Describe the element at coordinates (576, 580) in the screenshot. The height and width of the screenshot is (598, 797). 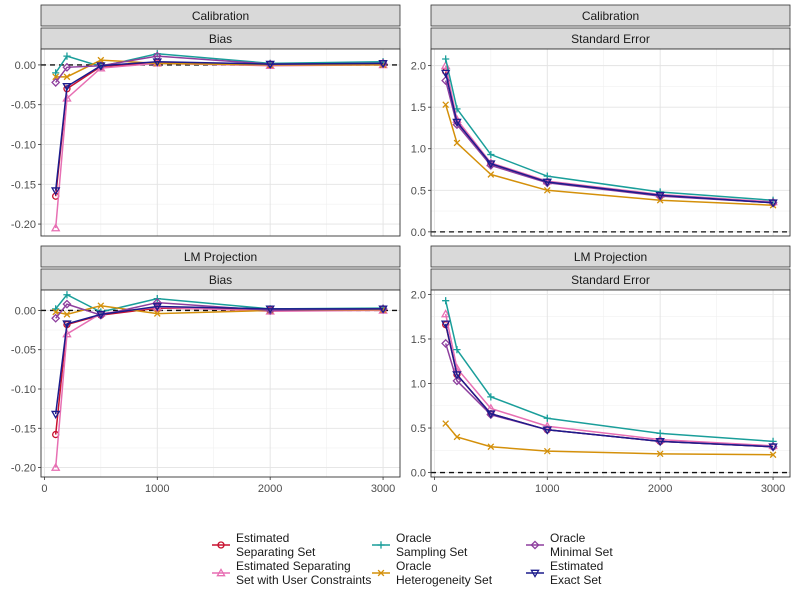
I see `legend-label-line2: Exact Set` at that location.